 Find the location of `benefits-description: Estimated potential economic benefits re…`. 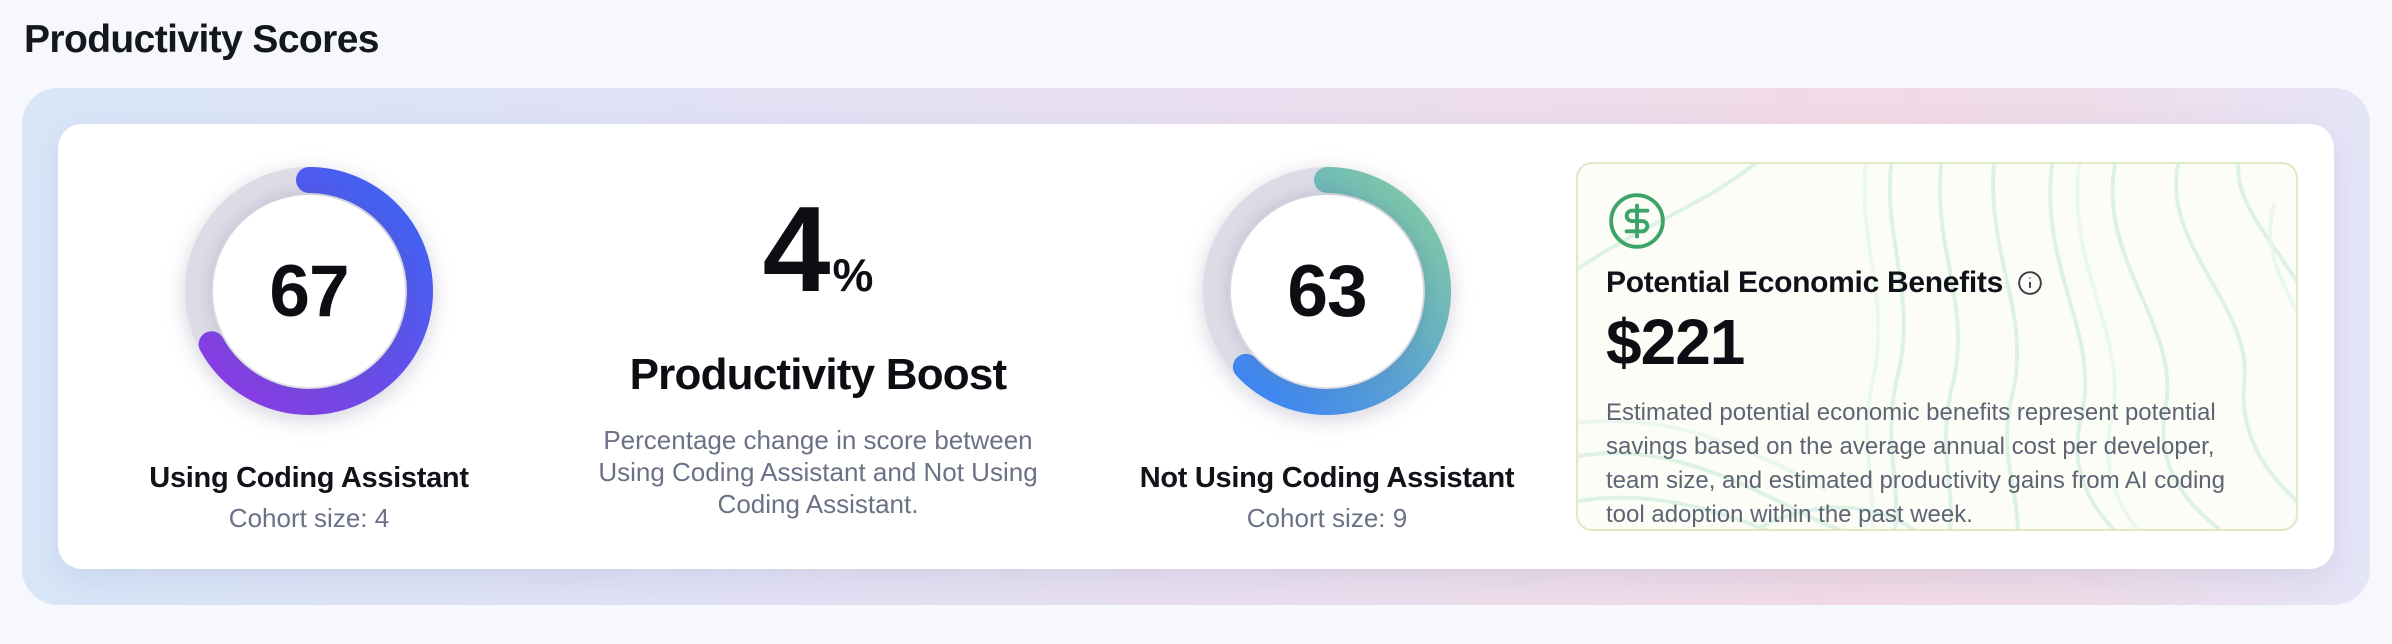

benefits-description: Estimated potential economic benefits re… is located at coordinates (1915, 463).